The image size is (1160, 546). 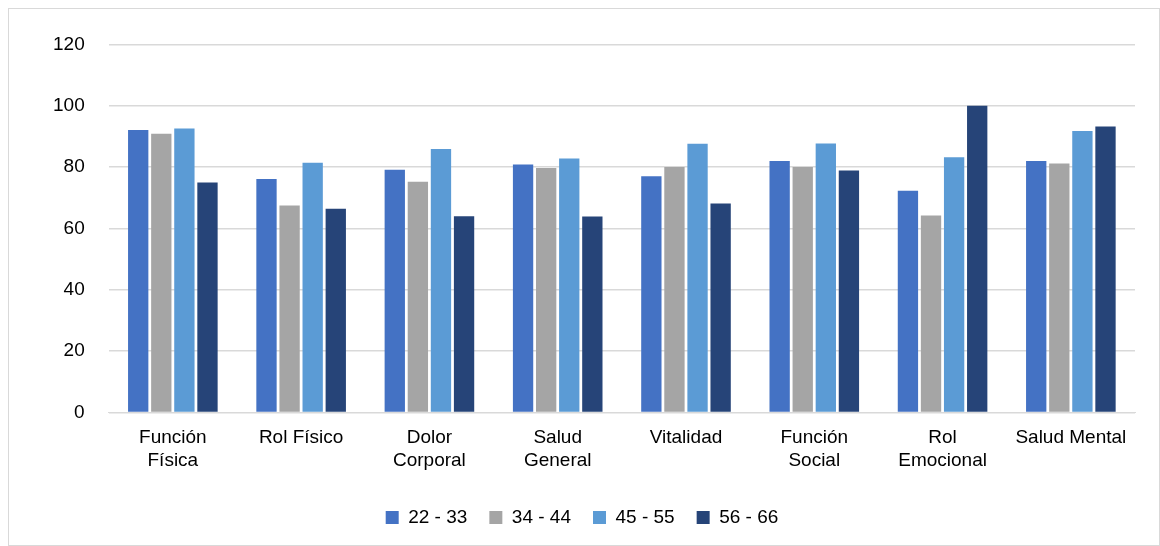 What do you see at coordinates (74, 227) in the screenshot?
I see `y-tick-label: 60` at bounding box center [74, 227].